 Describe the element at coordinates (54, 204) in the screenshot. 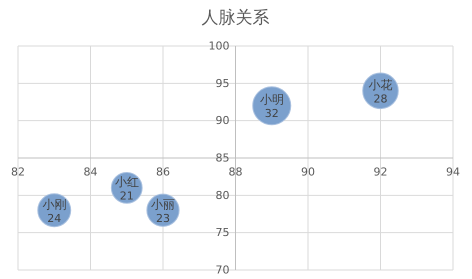

I see `series-label: 小刚` at that location.